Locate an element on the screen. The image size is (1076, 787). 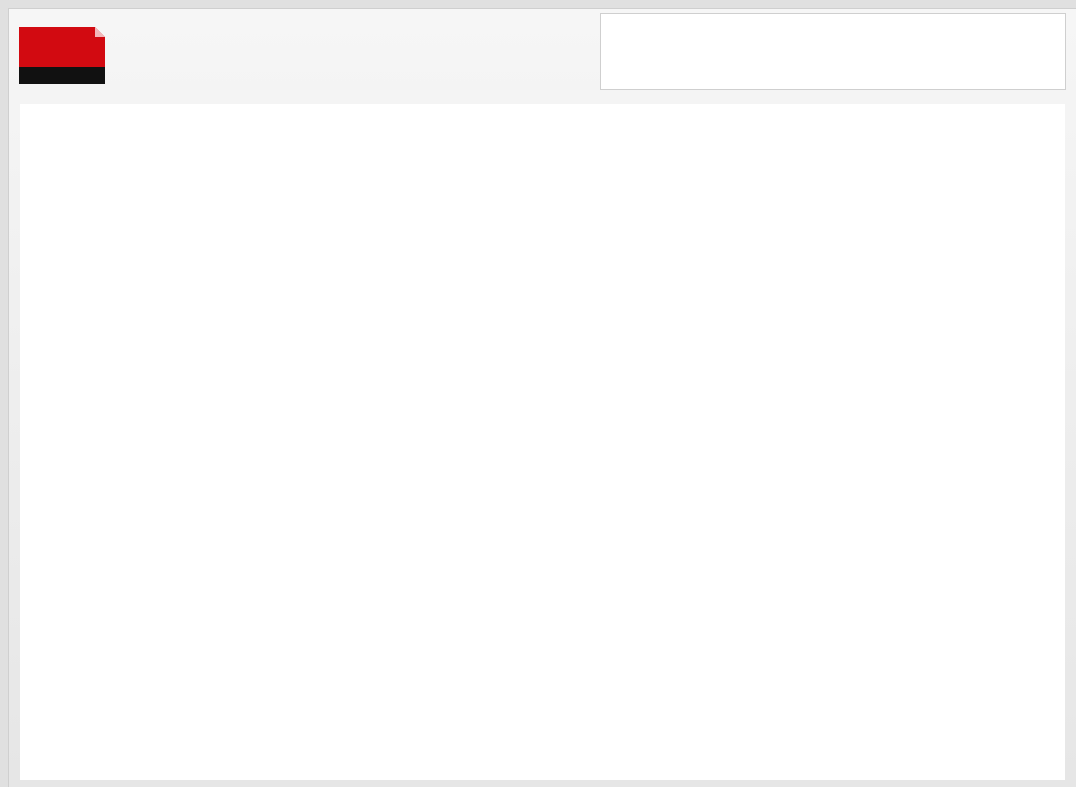
legend is located at coordinates (833, 51).